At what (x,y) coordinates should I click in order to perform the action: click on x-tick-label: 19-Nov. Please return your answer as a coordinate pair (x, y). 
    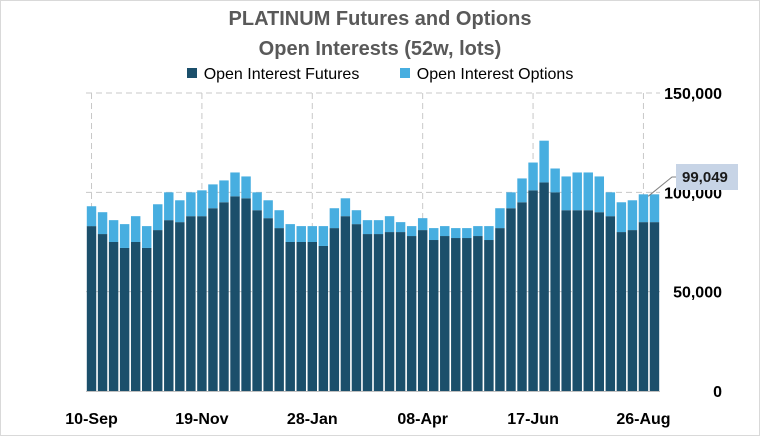
    Looking at the image, I should click on (201, 419).